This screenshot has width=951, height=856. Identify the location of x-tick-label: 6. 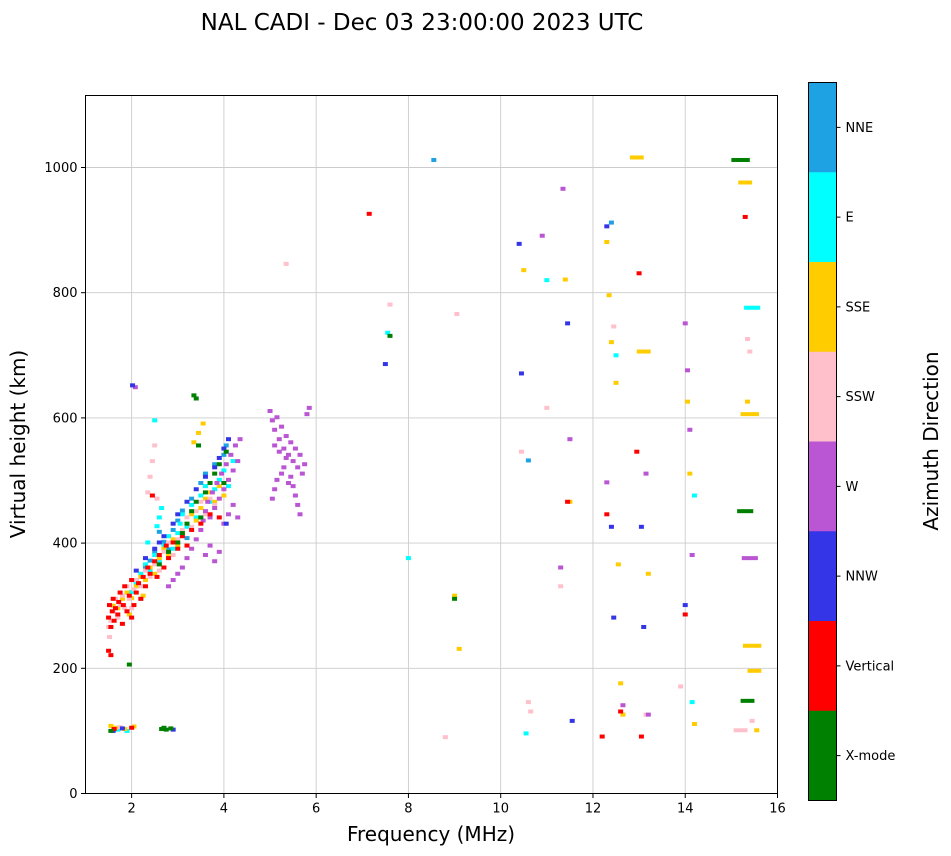
(316, 809).